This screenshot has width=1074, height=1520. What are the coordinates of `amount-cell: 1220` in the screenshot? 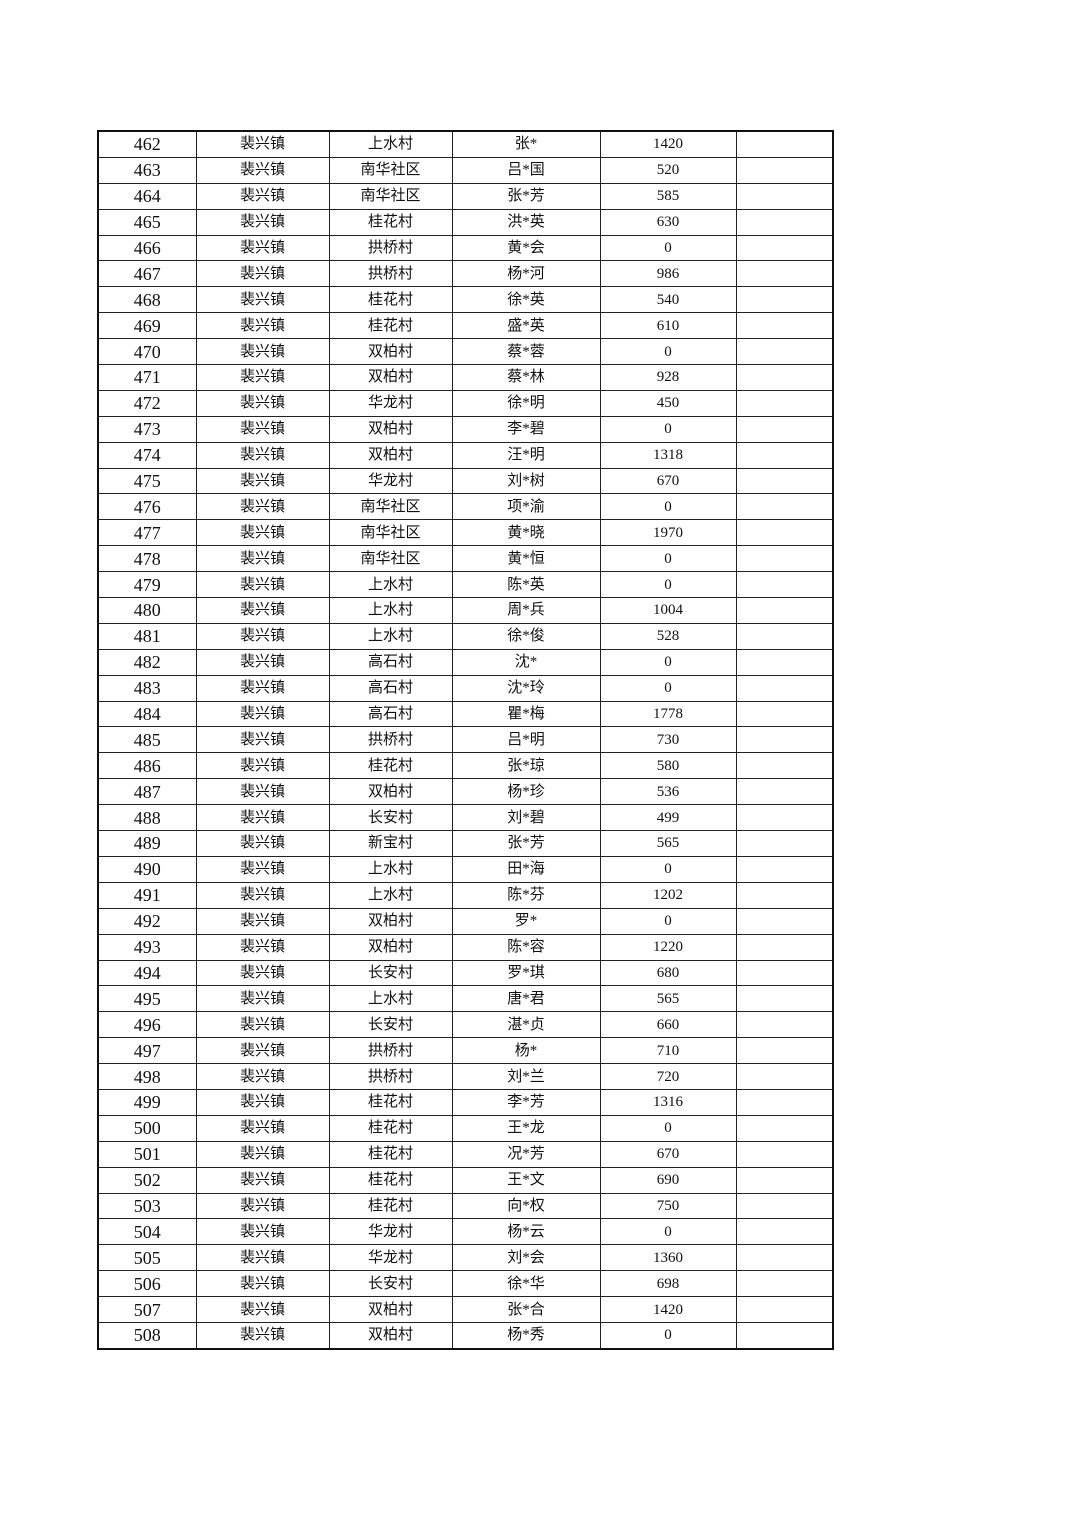 It's located at (668, 947).